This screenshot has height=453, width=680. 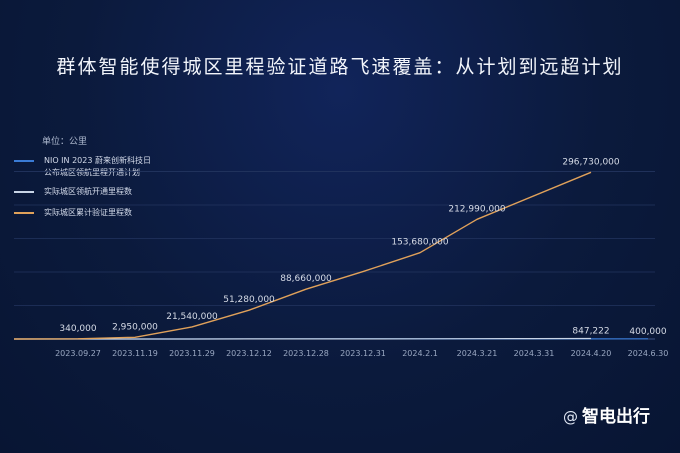 I want to click on legend-label-plan-line2: 公布城区领航里程开通计划, so click(x=92, y=172).